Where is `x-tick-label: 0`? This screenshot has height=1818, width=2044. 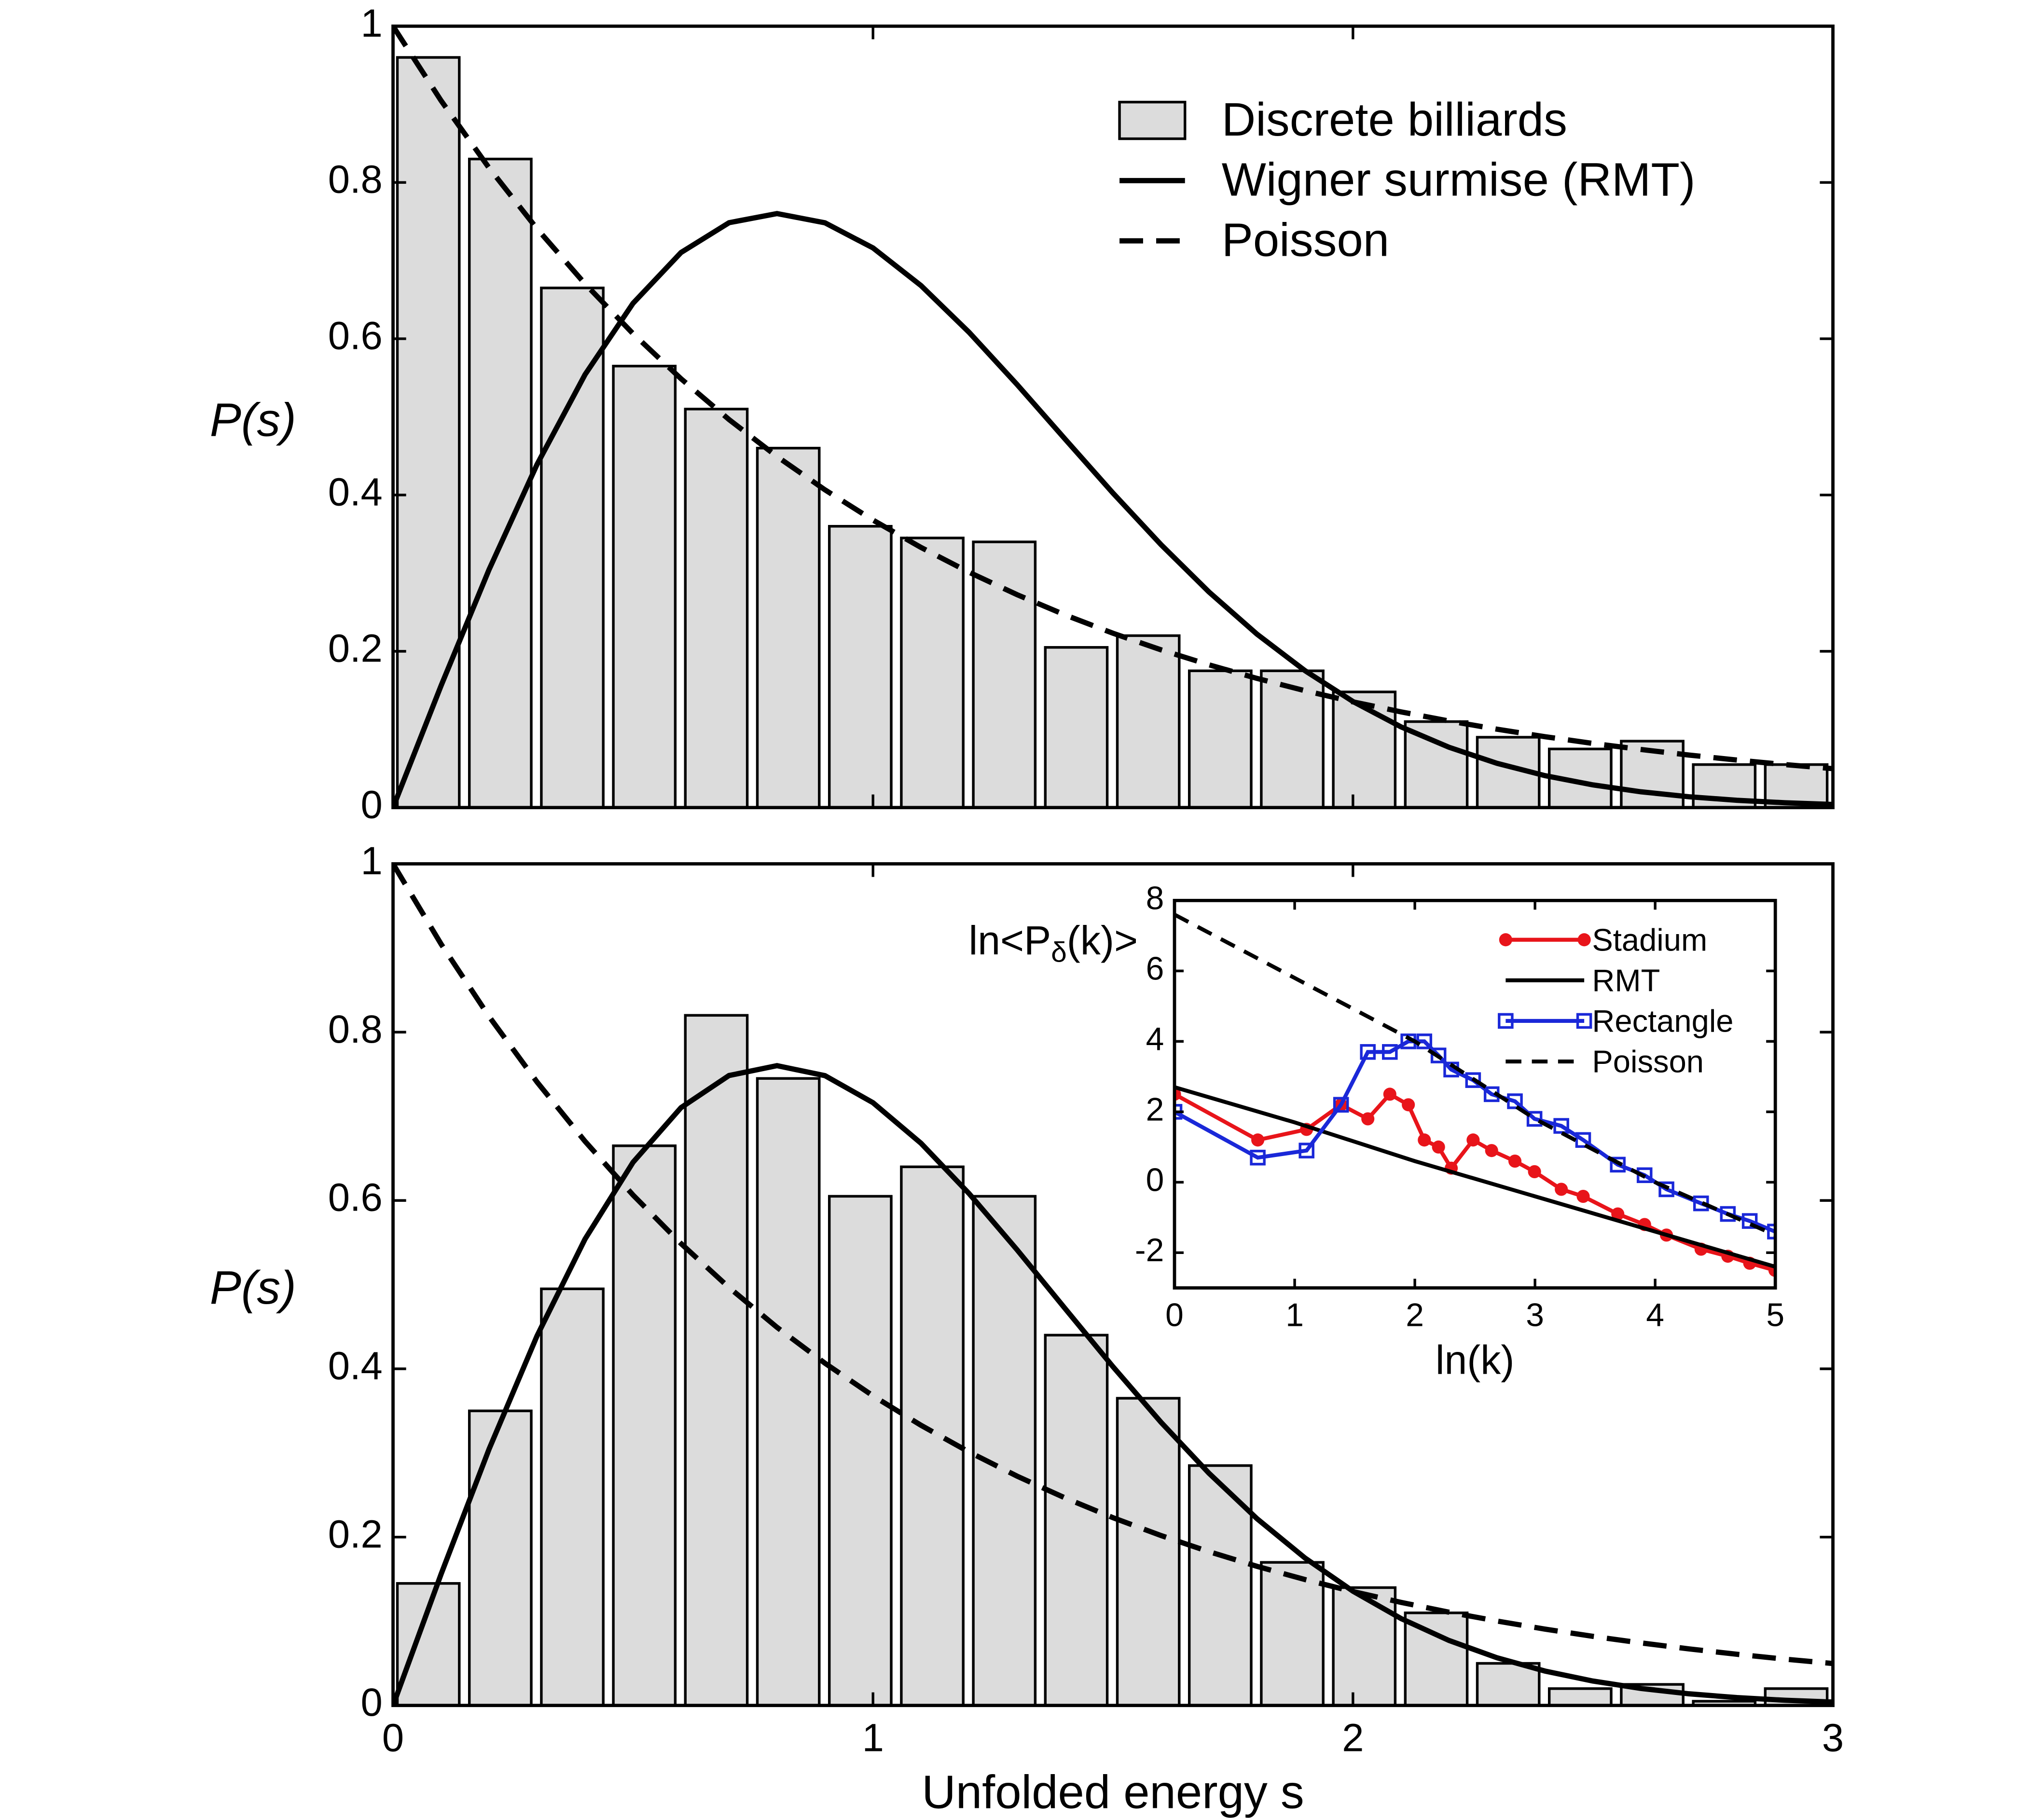 x-tick-label: 0 is located at coordinates (1174, 1315).